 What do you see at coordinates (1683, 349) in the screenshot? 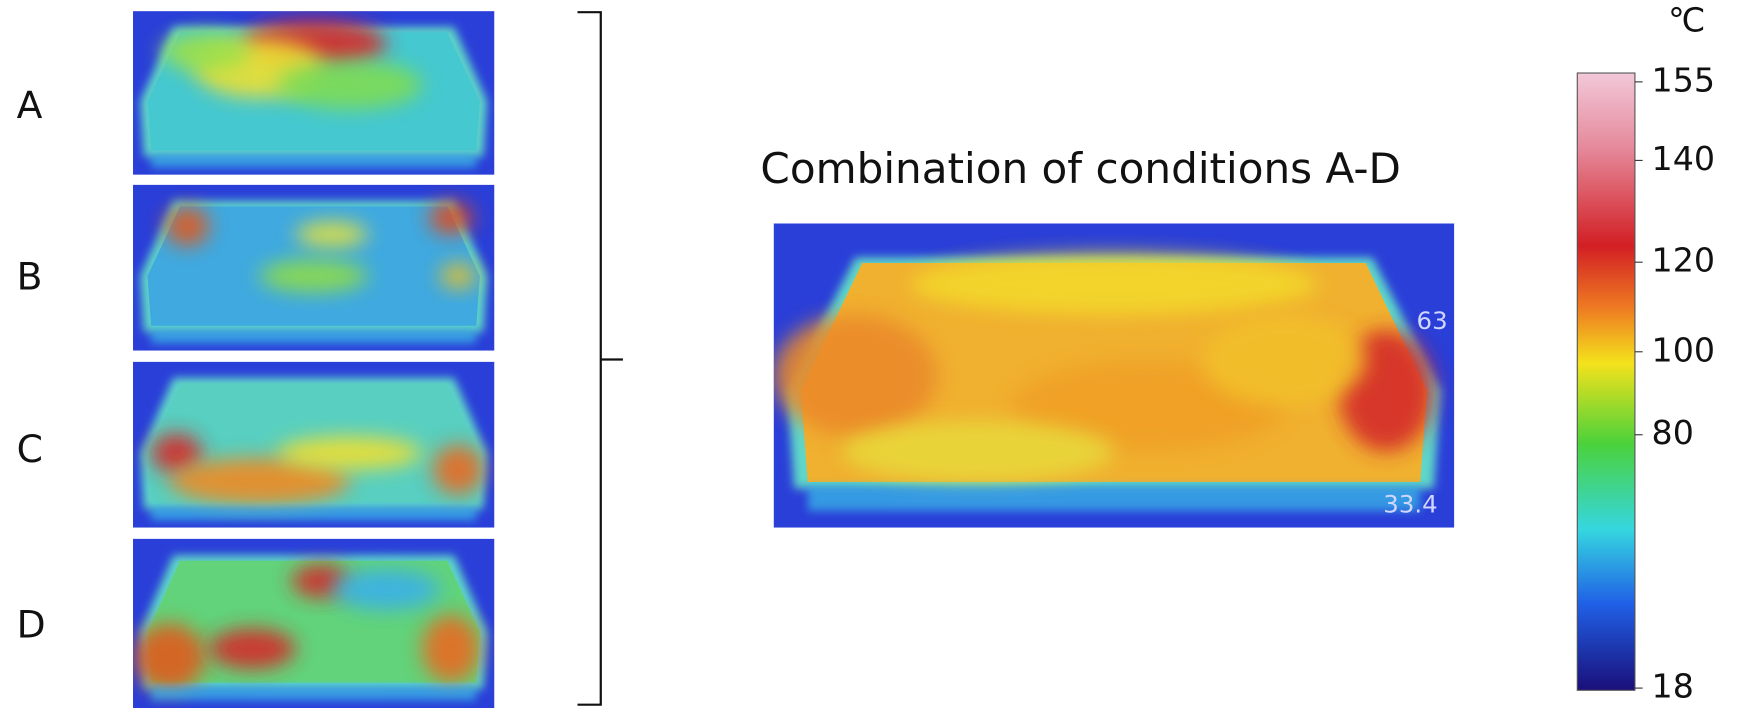
I see `tick-label: 100` at bounding box center [1683, 349].